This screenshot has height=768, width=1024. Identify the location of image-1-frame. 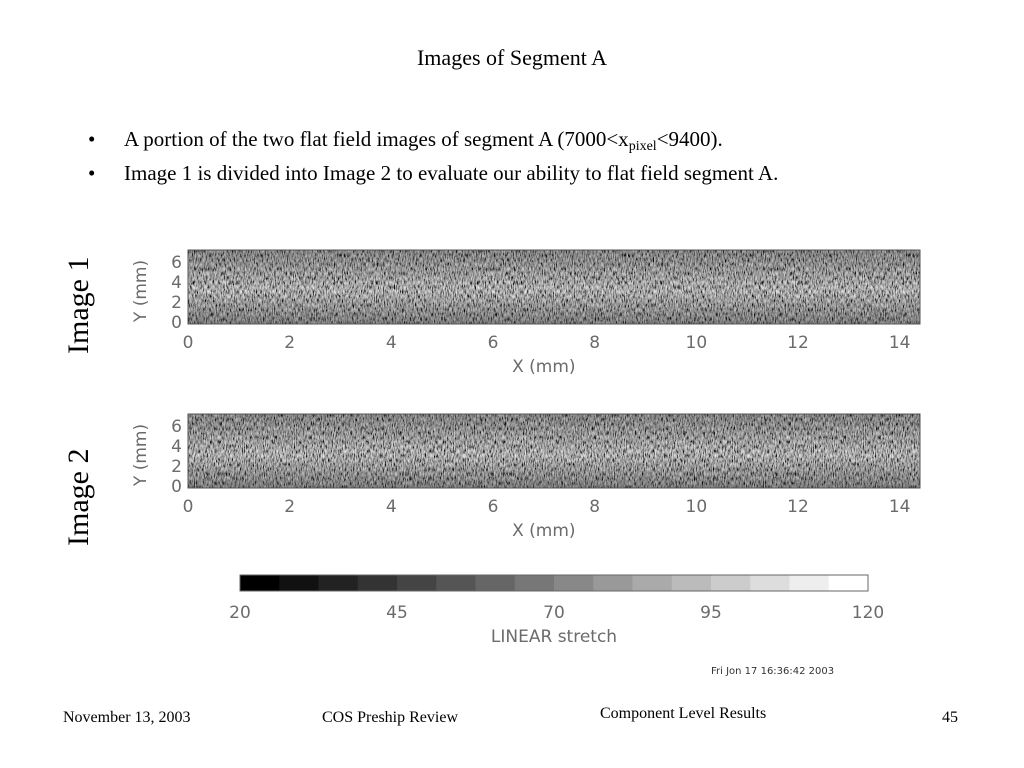
(554, 287).